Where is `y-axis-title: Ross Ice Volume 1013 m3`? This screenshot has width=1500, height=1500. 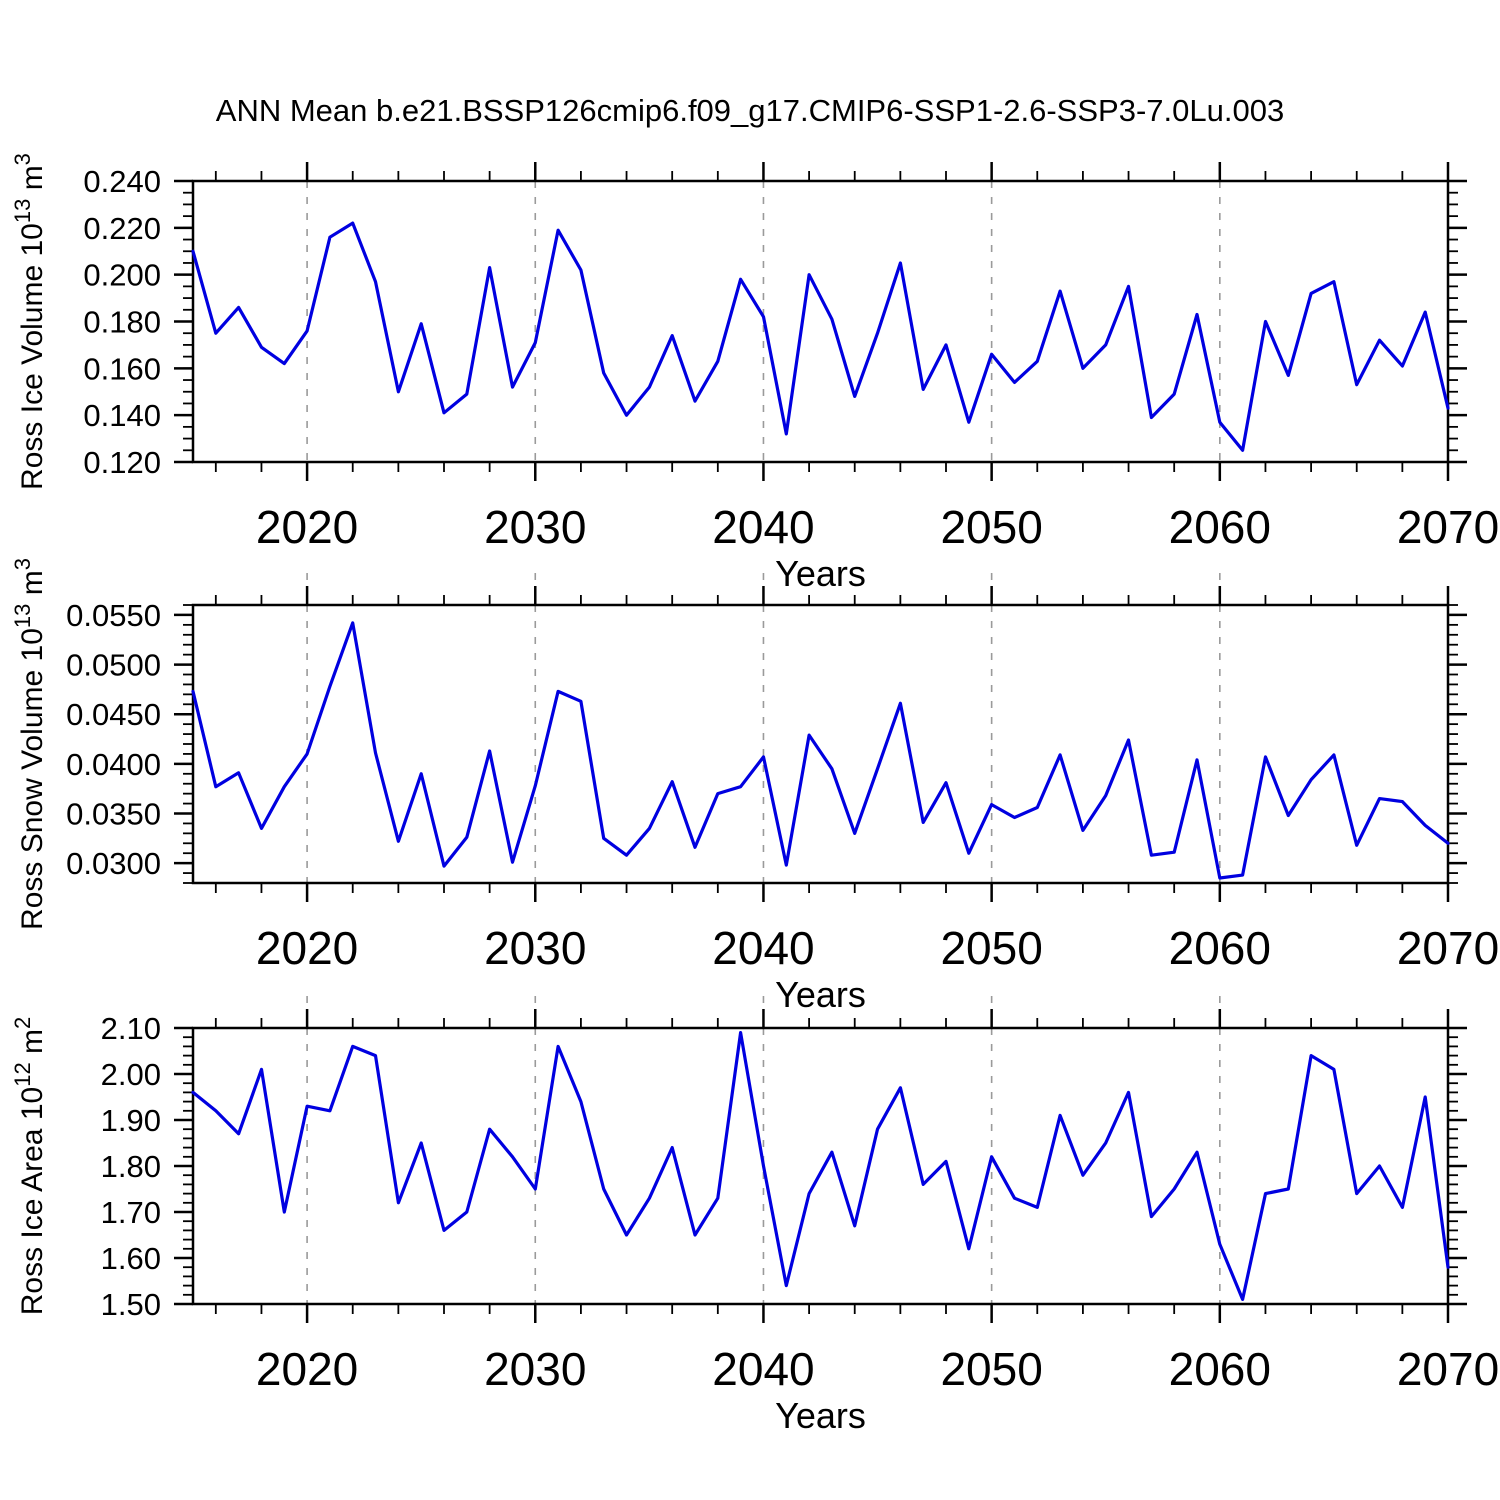 y-axis-title: Ross Ice Volume 1013 m3 is located at coordinates (29, 321).